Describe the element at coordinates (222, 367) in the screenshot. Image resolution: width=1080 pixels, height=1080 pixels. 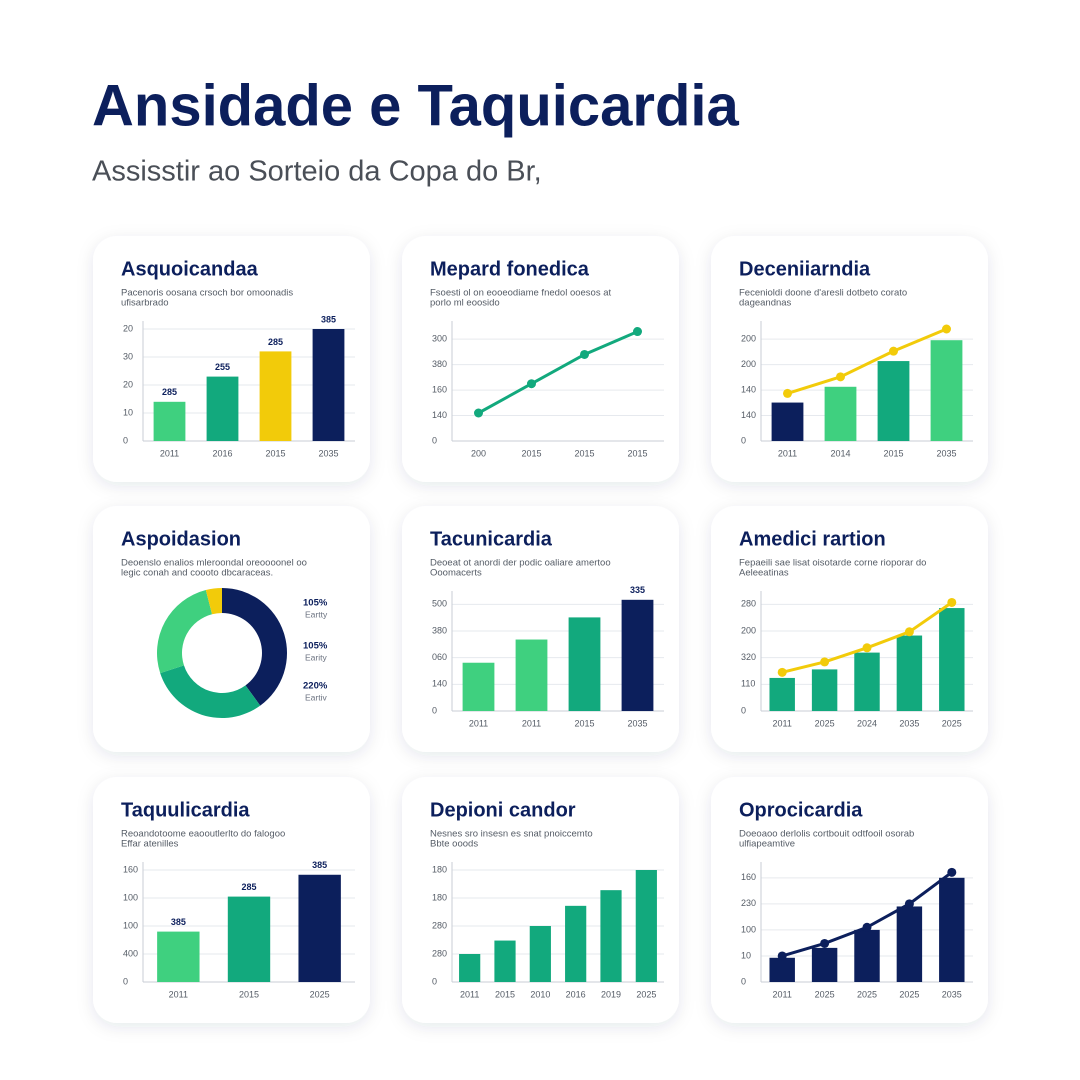
I see `bar-annotation: 255` at that location.